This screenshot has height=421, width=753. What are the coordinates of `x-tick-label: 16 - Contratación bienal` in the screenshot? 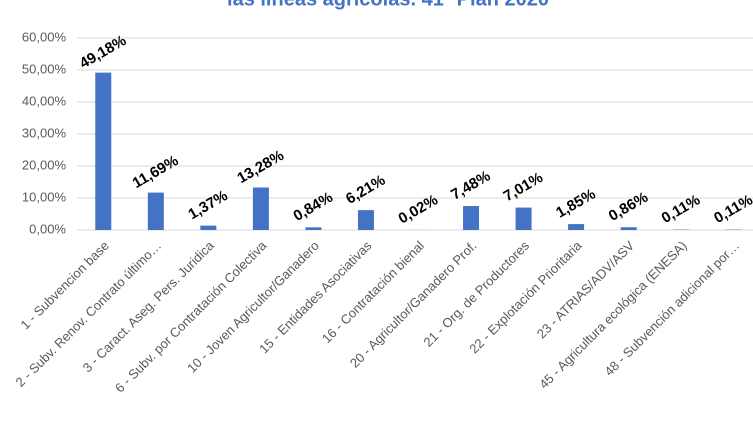 It's located at (373, 292).